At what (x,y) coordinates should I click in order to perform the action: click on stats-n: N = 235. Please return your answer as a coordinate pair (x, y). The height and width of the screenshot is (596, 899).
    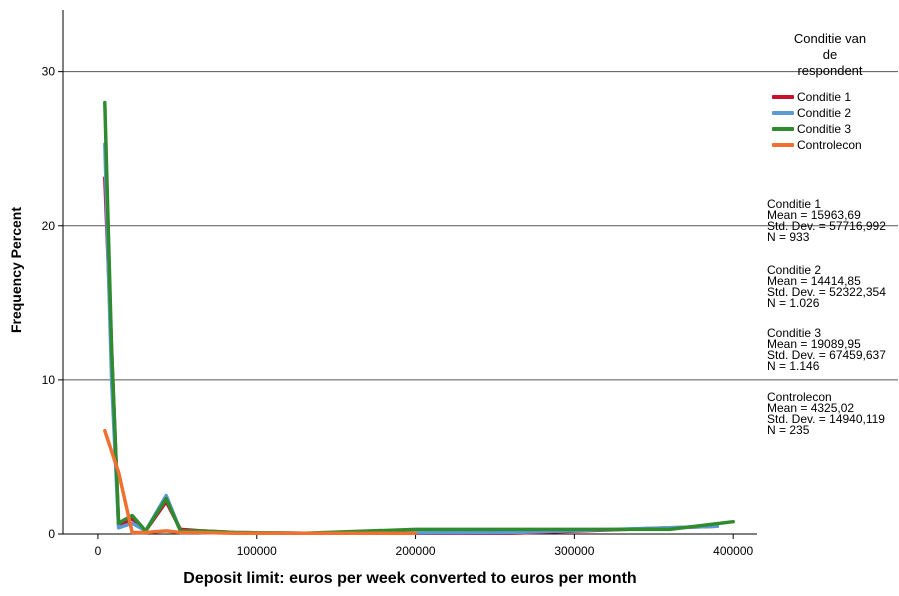
    Looking at the image, I should click on (788, 430).